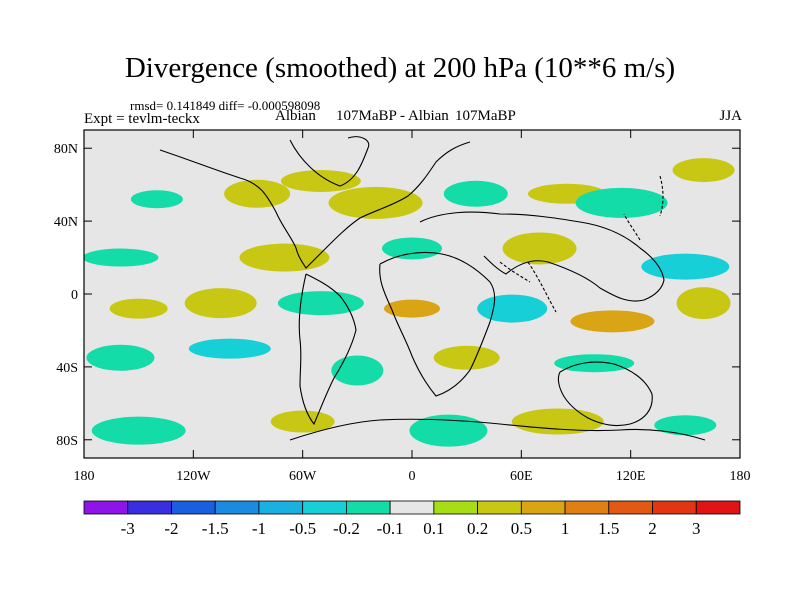 This screenshot has width=800, height=600. What do you see at coordinates (485, 116) in the screenshot?
I see `case-label-right: 107MaBP` at bounding box center [485, 116].